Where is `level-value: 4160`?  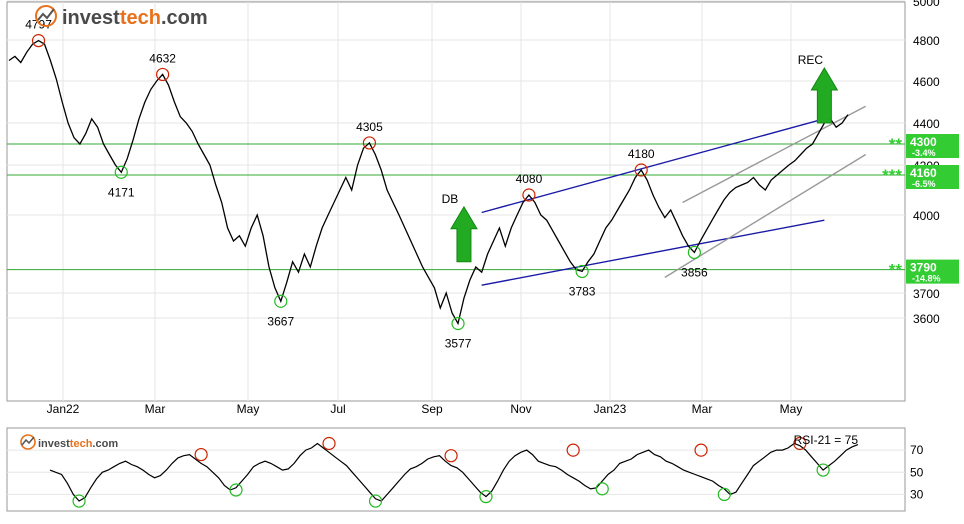
level-value: 4160 is located at coordinates (923, 173).